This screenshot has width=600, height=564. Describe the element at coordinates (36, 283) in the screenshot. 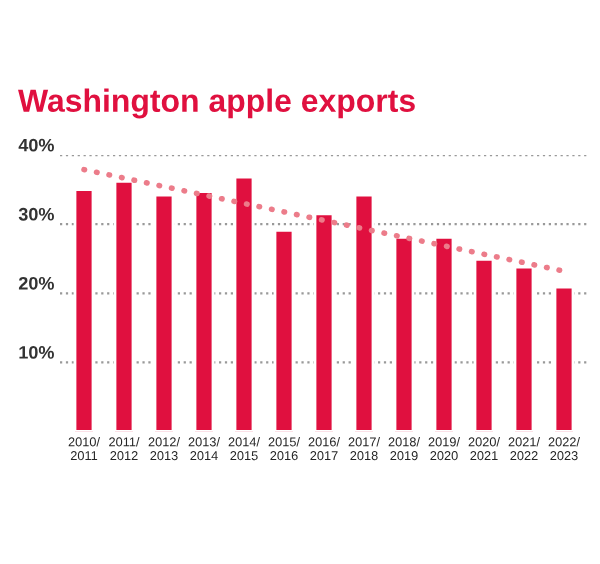

I see `y-tick-label: 20%` at that location.